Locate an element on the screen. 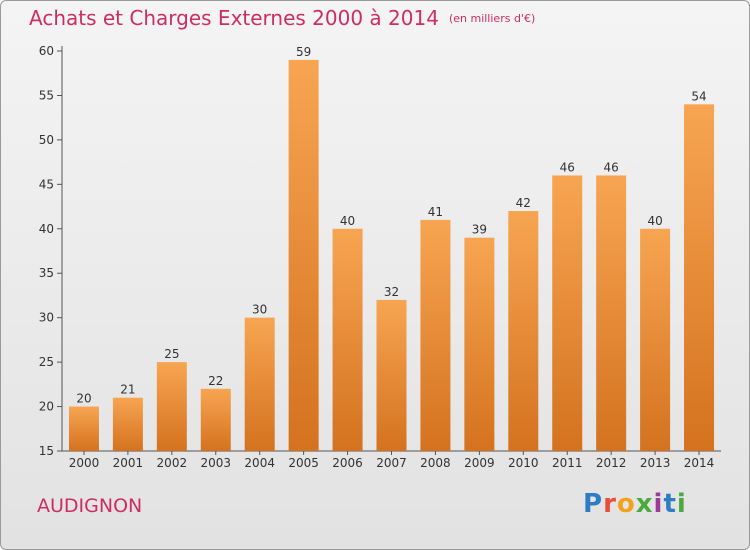  data-label: 54 is located at coordinates (698, 96).